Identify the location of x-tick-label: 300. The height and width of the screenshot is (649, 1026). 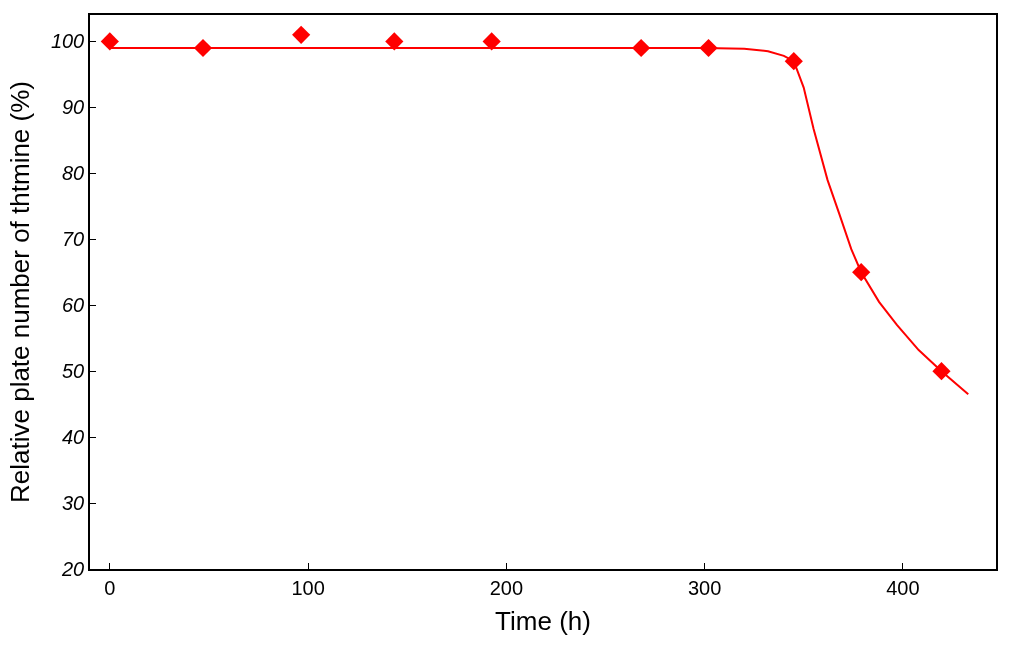
(704, 587).